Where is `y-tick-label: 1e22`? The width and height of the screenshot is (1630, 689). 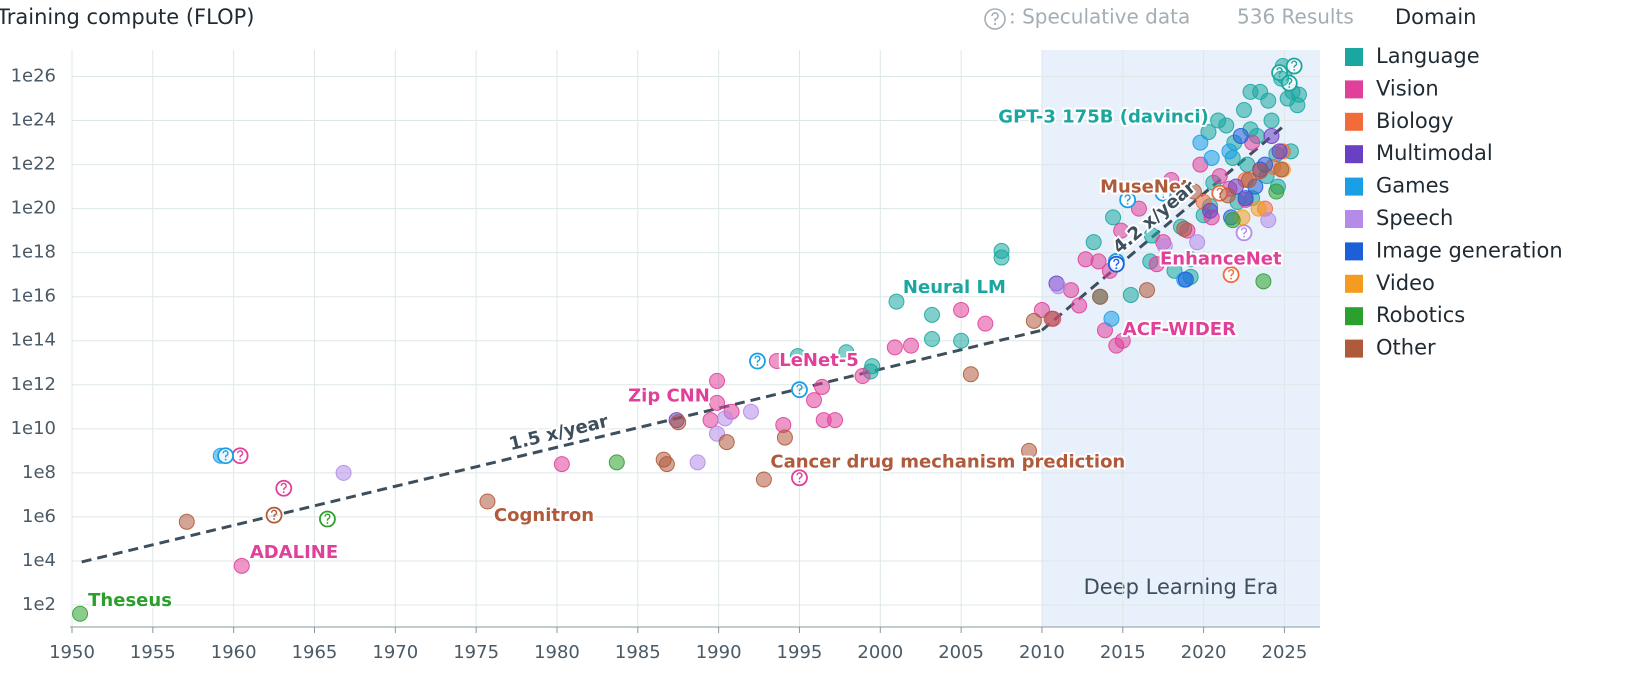 y-tick-label: 1e22 is located at coordinates (33, 164).